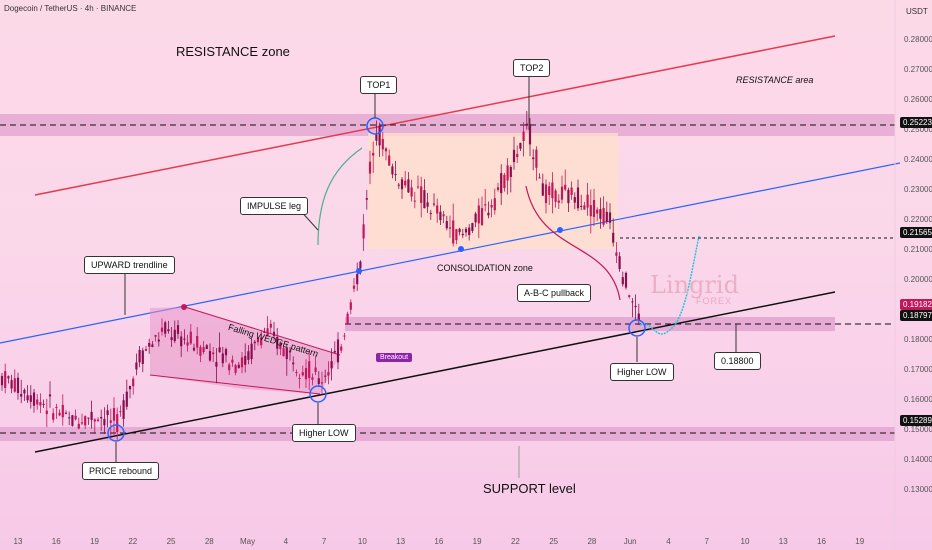 The height and width of the screenshot is (550, 932). Describe the element at coordinates (737, 361) in the screenshot. I see `level-0188-label: 0.18800` at that location.